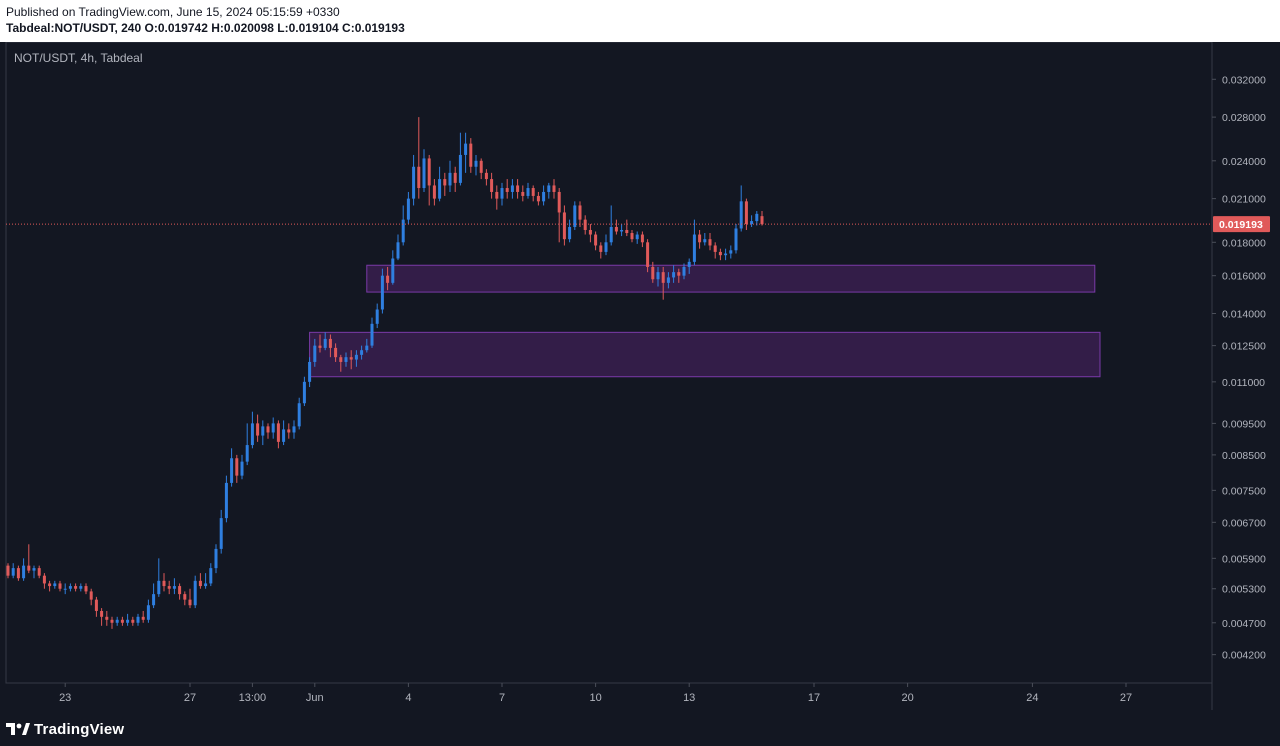 The height and width of the screenshot is (746, 1280). Describe the element at coordinates (1241, 225) in the screenshot. I see `last-price-label: 0.019193` at that location.